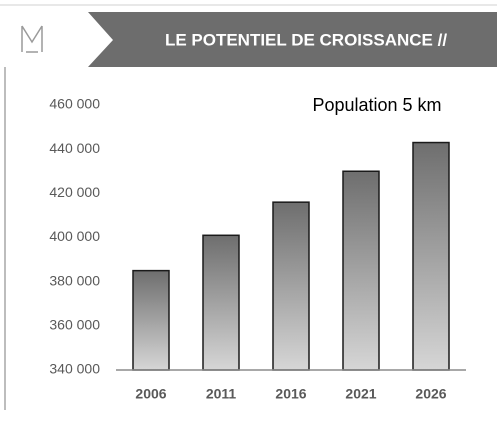 The width and height of the screenshot is (497, 431). I want to click on x-tick-label: 2011, so click(221, 394).